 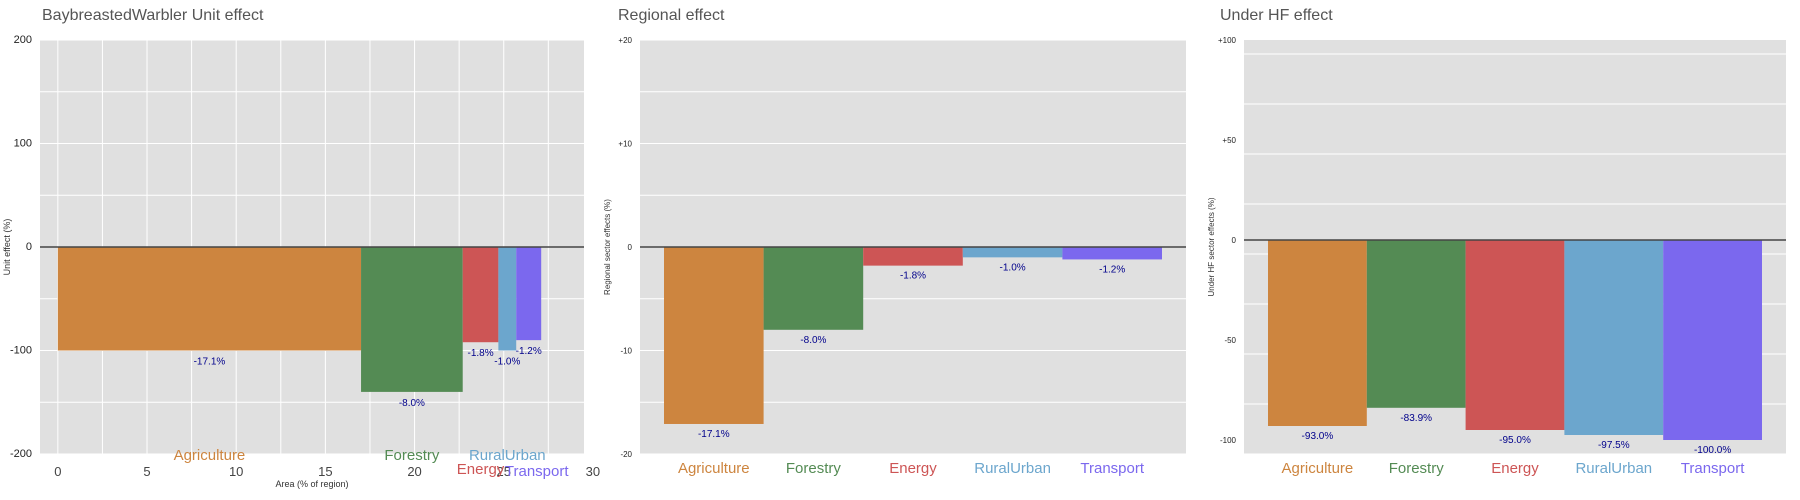 What do you see at coordinates (153, 15) in the screenshot?
I see `chart-title: BaybreastedWarbler Unit effect` at bounding box center [153, 15].